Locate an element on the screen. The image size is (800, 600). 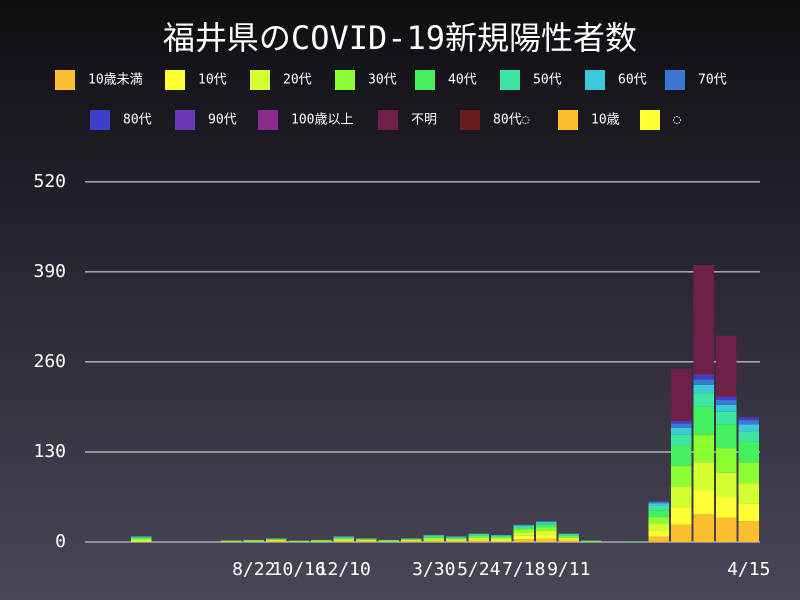
y-tick-label: 390 is located at coordinates (49, 271).